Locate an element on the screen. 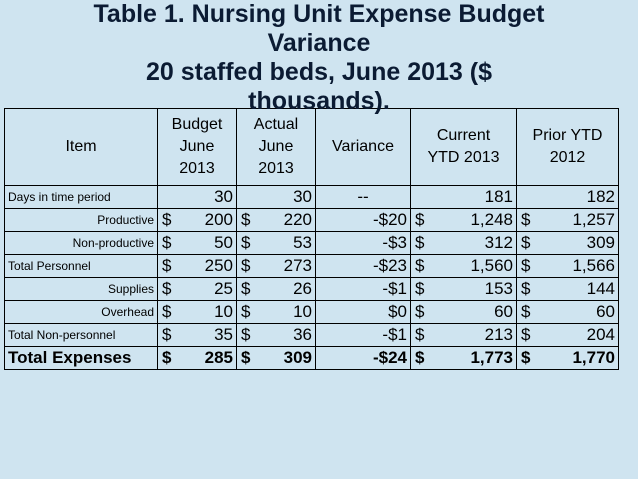 This screenshot has height=479, width=638. total-label: Total Expenses is located at coordinates (81, 358).